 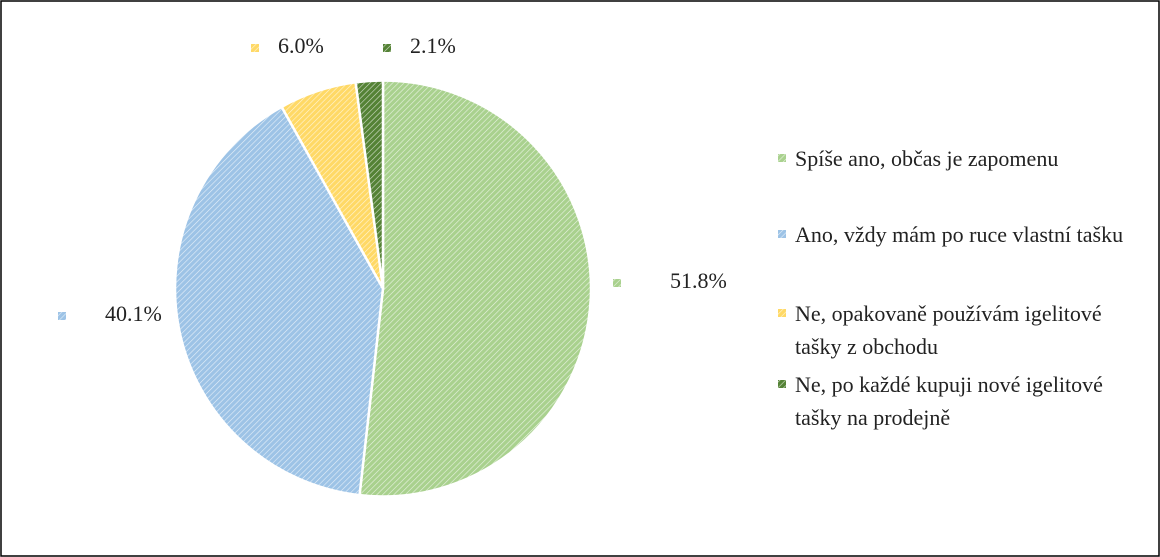 What do you see at coordinates (927, 158) in the screenshot?
I see `legend-label: Spíše ano, občas je zapomenu` at bounding box center [927, 158].